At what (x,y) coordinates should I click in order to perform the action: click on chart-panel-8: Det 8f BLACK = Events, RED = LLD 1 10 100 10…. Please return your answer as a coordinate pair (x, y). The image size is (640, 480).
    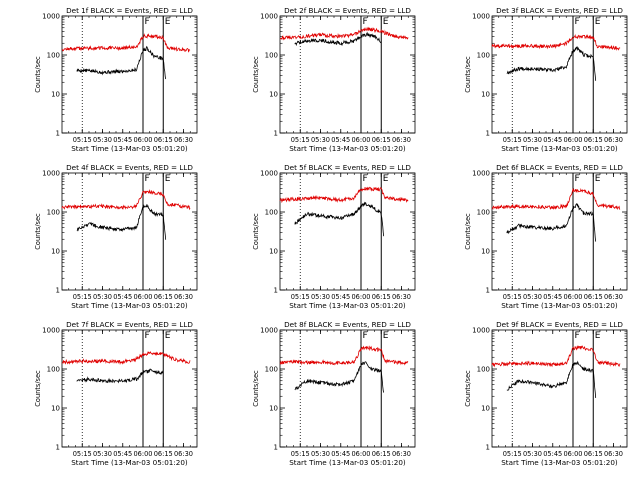
    Looking at the image, I should click on (334, 393).